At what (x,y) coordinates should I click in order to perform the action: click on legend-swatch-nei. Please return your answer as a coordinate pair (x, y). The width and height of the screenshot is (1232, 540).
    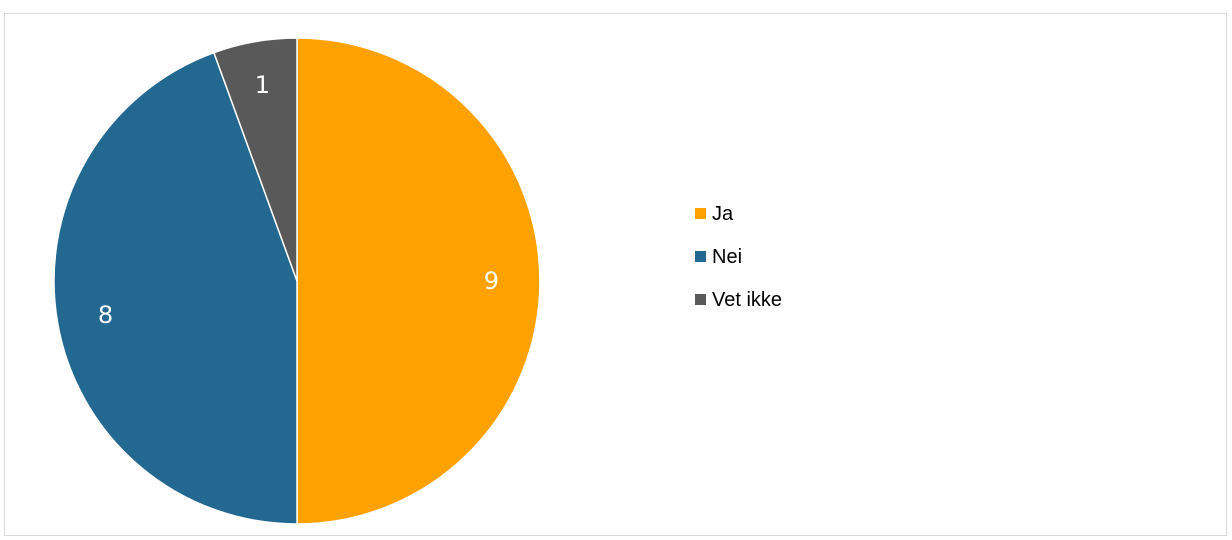
    Looking at the image, I should click on (700, 256).